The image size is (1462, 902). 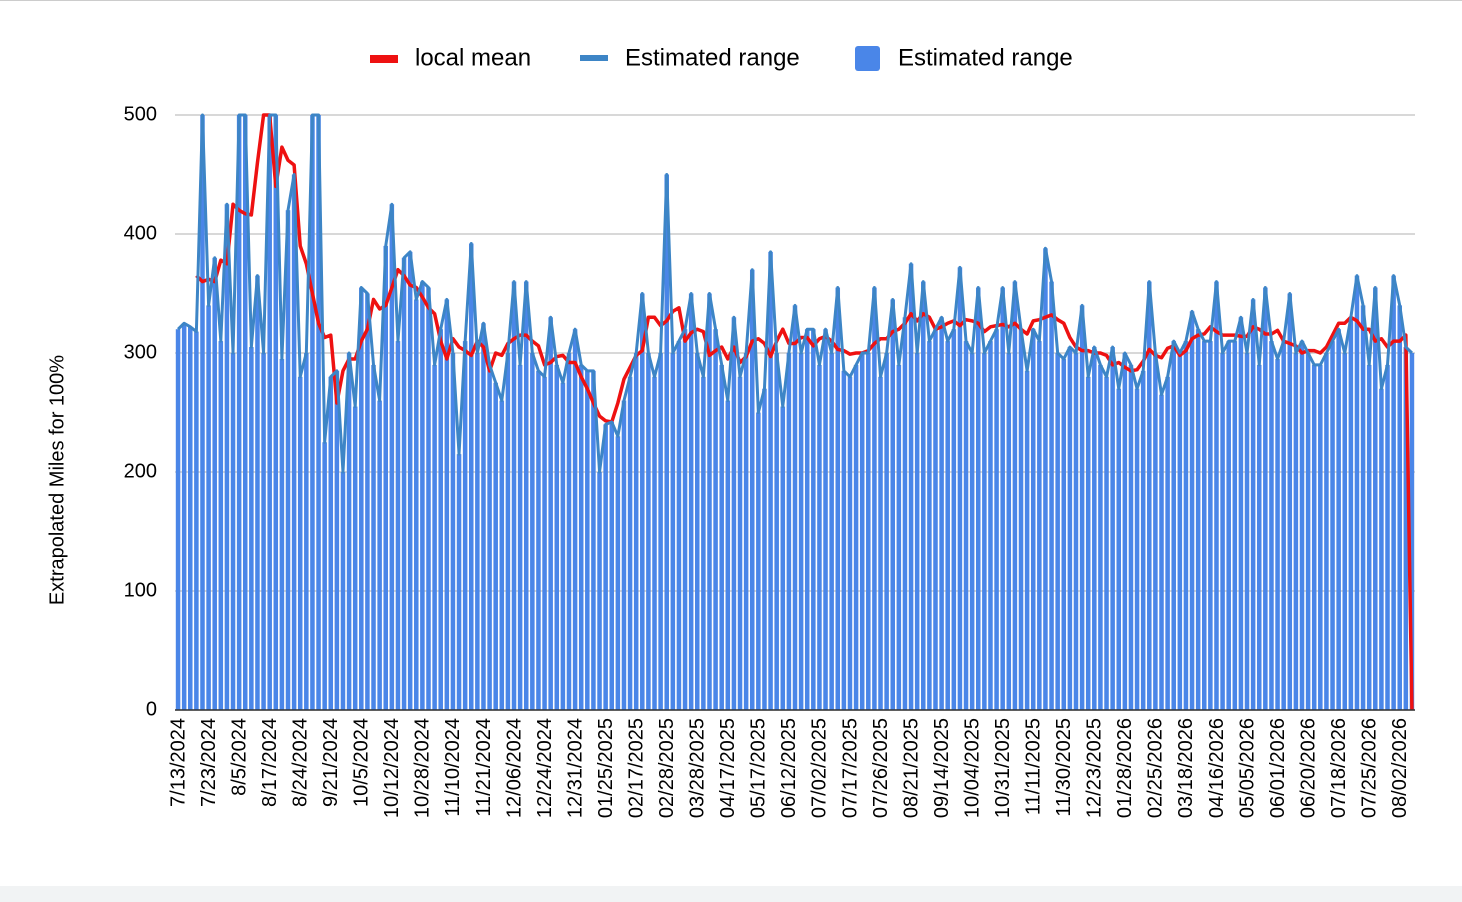 What do you see at coordinates (209, 762) in the screenshot?
I see `x-tick-label: 7/23/2024` at bounding box center [209, 762].